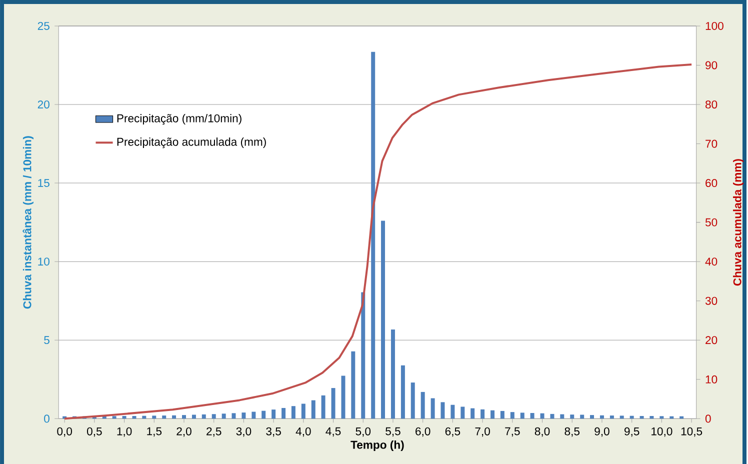 Image resolution: width=748 pixels, height=464 pixels. Describe the element at coordinates (712, 144) in the screenshot. I see `y2-tick-label: 70` at that location.